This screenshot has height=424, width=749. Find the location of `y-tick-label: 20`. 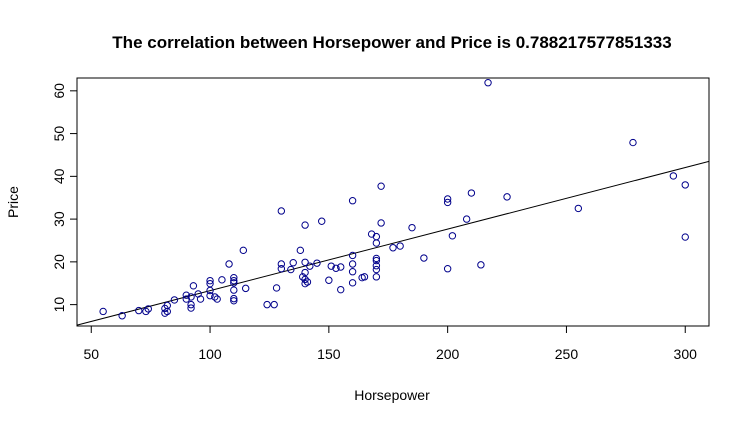

y-tick-label: 20 is located at coordinates (59, 262).